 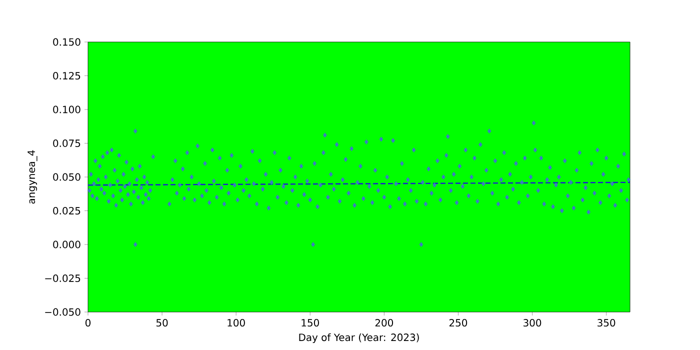 What do you see at coordinates (533, 323) in the screenshot?
I see `x-tick-label: 300` at bounding box center [533, 323].